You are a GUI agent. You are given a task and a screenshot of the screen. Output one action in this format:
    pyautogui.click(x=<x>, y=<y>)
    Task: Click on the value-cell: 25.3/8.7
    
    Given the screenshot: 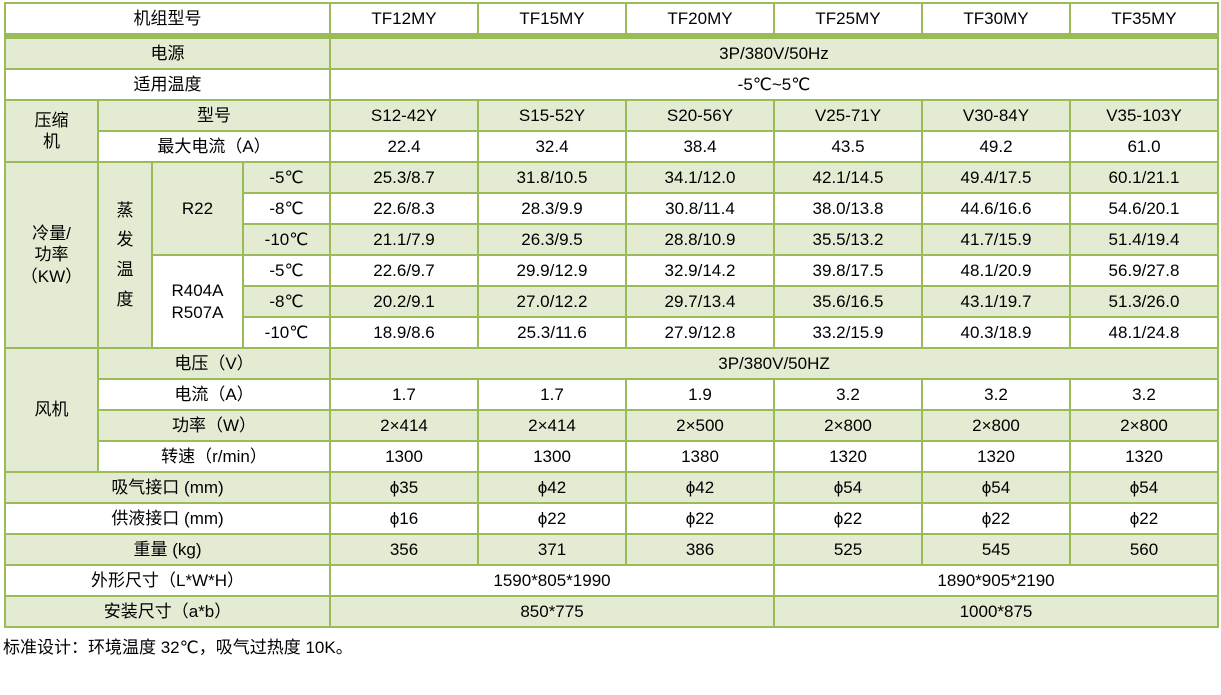 What is the action you would take?
    pyautogui.click(x=404, y=177)
    